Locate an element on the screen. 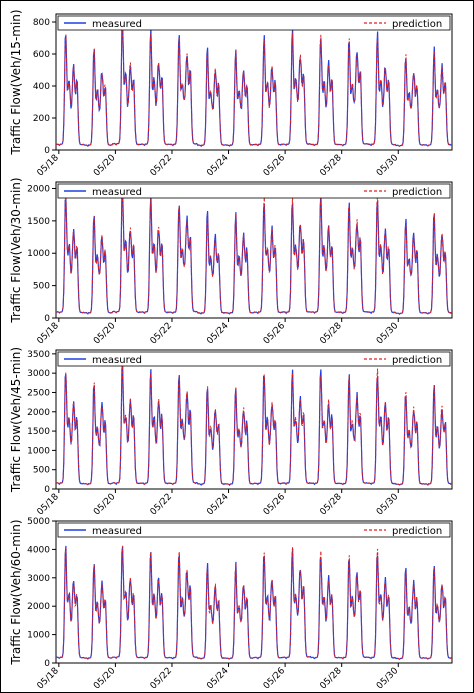 Image resolution: width=474 pixels, height=693 pixels. series-prediction is located at coordinates (254, 425).